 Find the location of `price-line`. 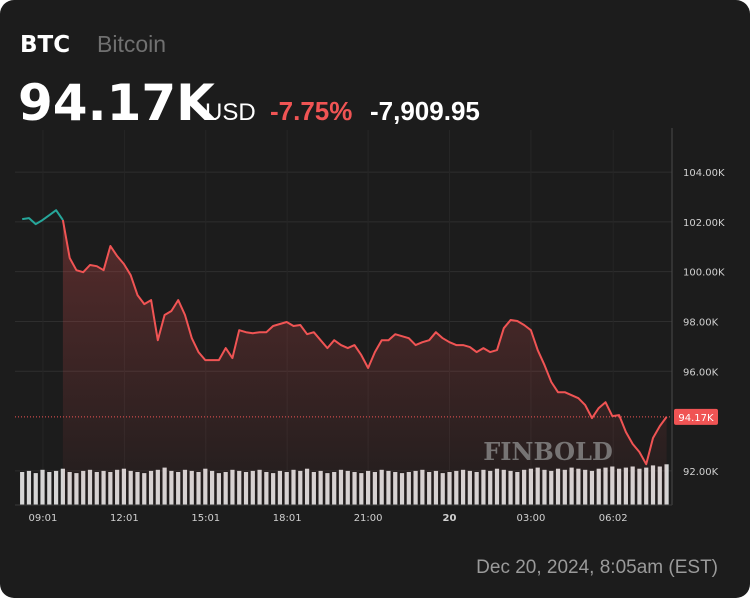

price-line is located at coordinates (43, 217).